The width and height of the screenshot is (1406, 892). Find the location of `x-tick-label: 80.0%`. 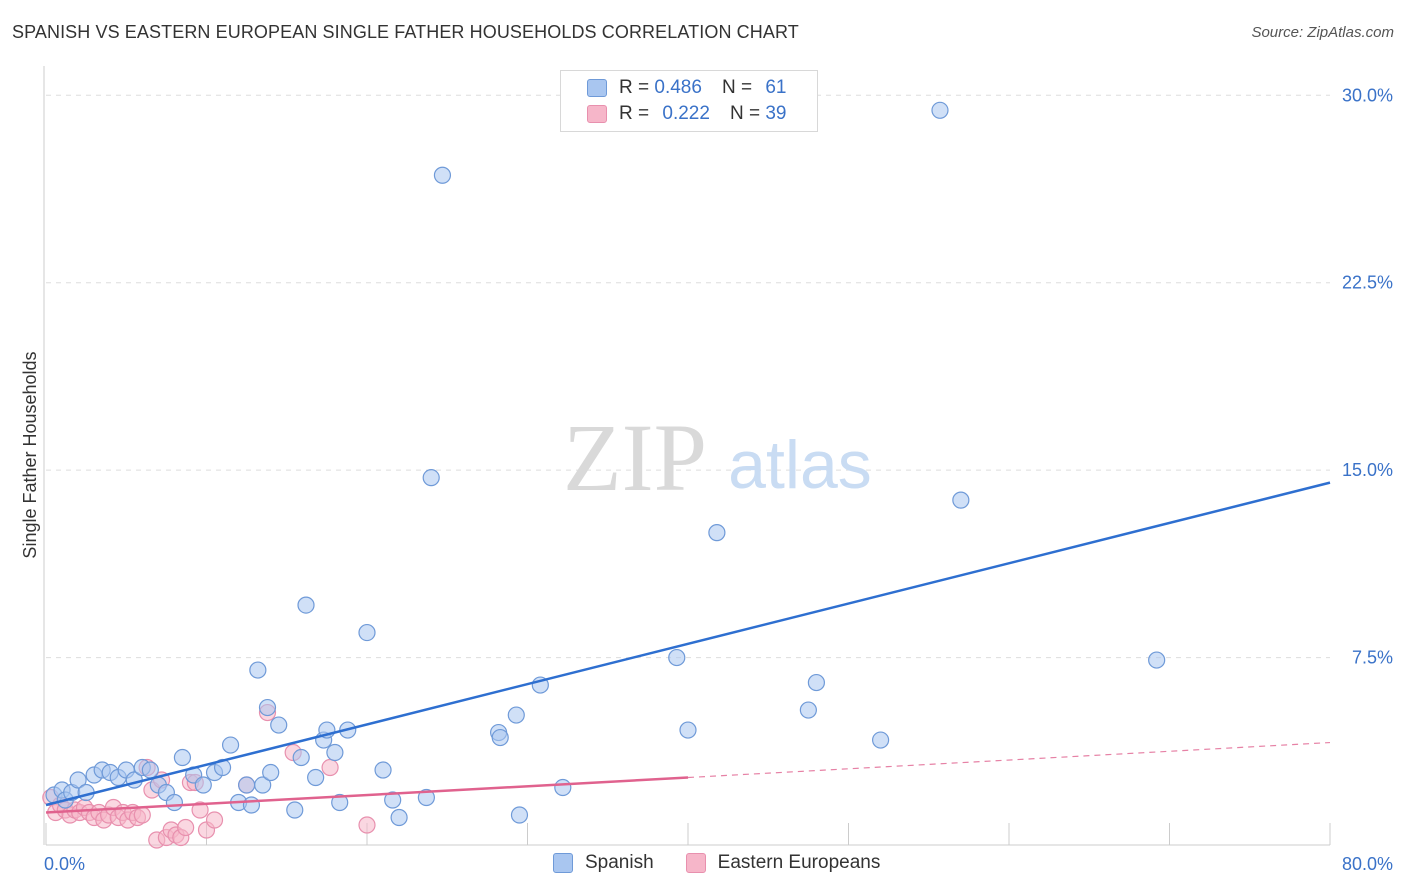

x-tick-label: 80.0% is located at coordinates (1367, 864).